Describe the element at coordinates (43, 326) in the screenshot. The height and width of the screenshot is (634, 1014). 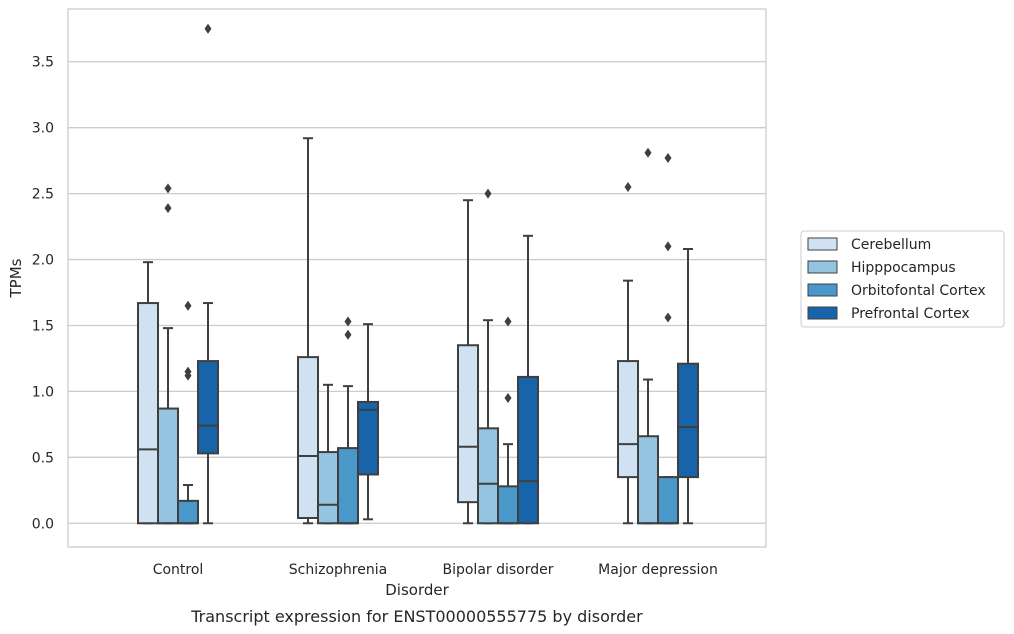
I see `y-tick-label: 1.5` at that location.